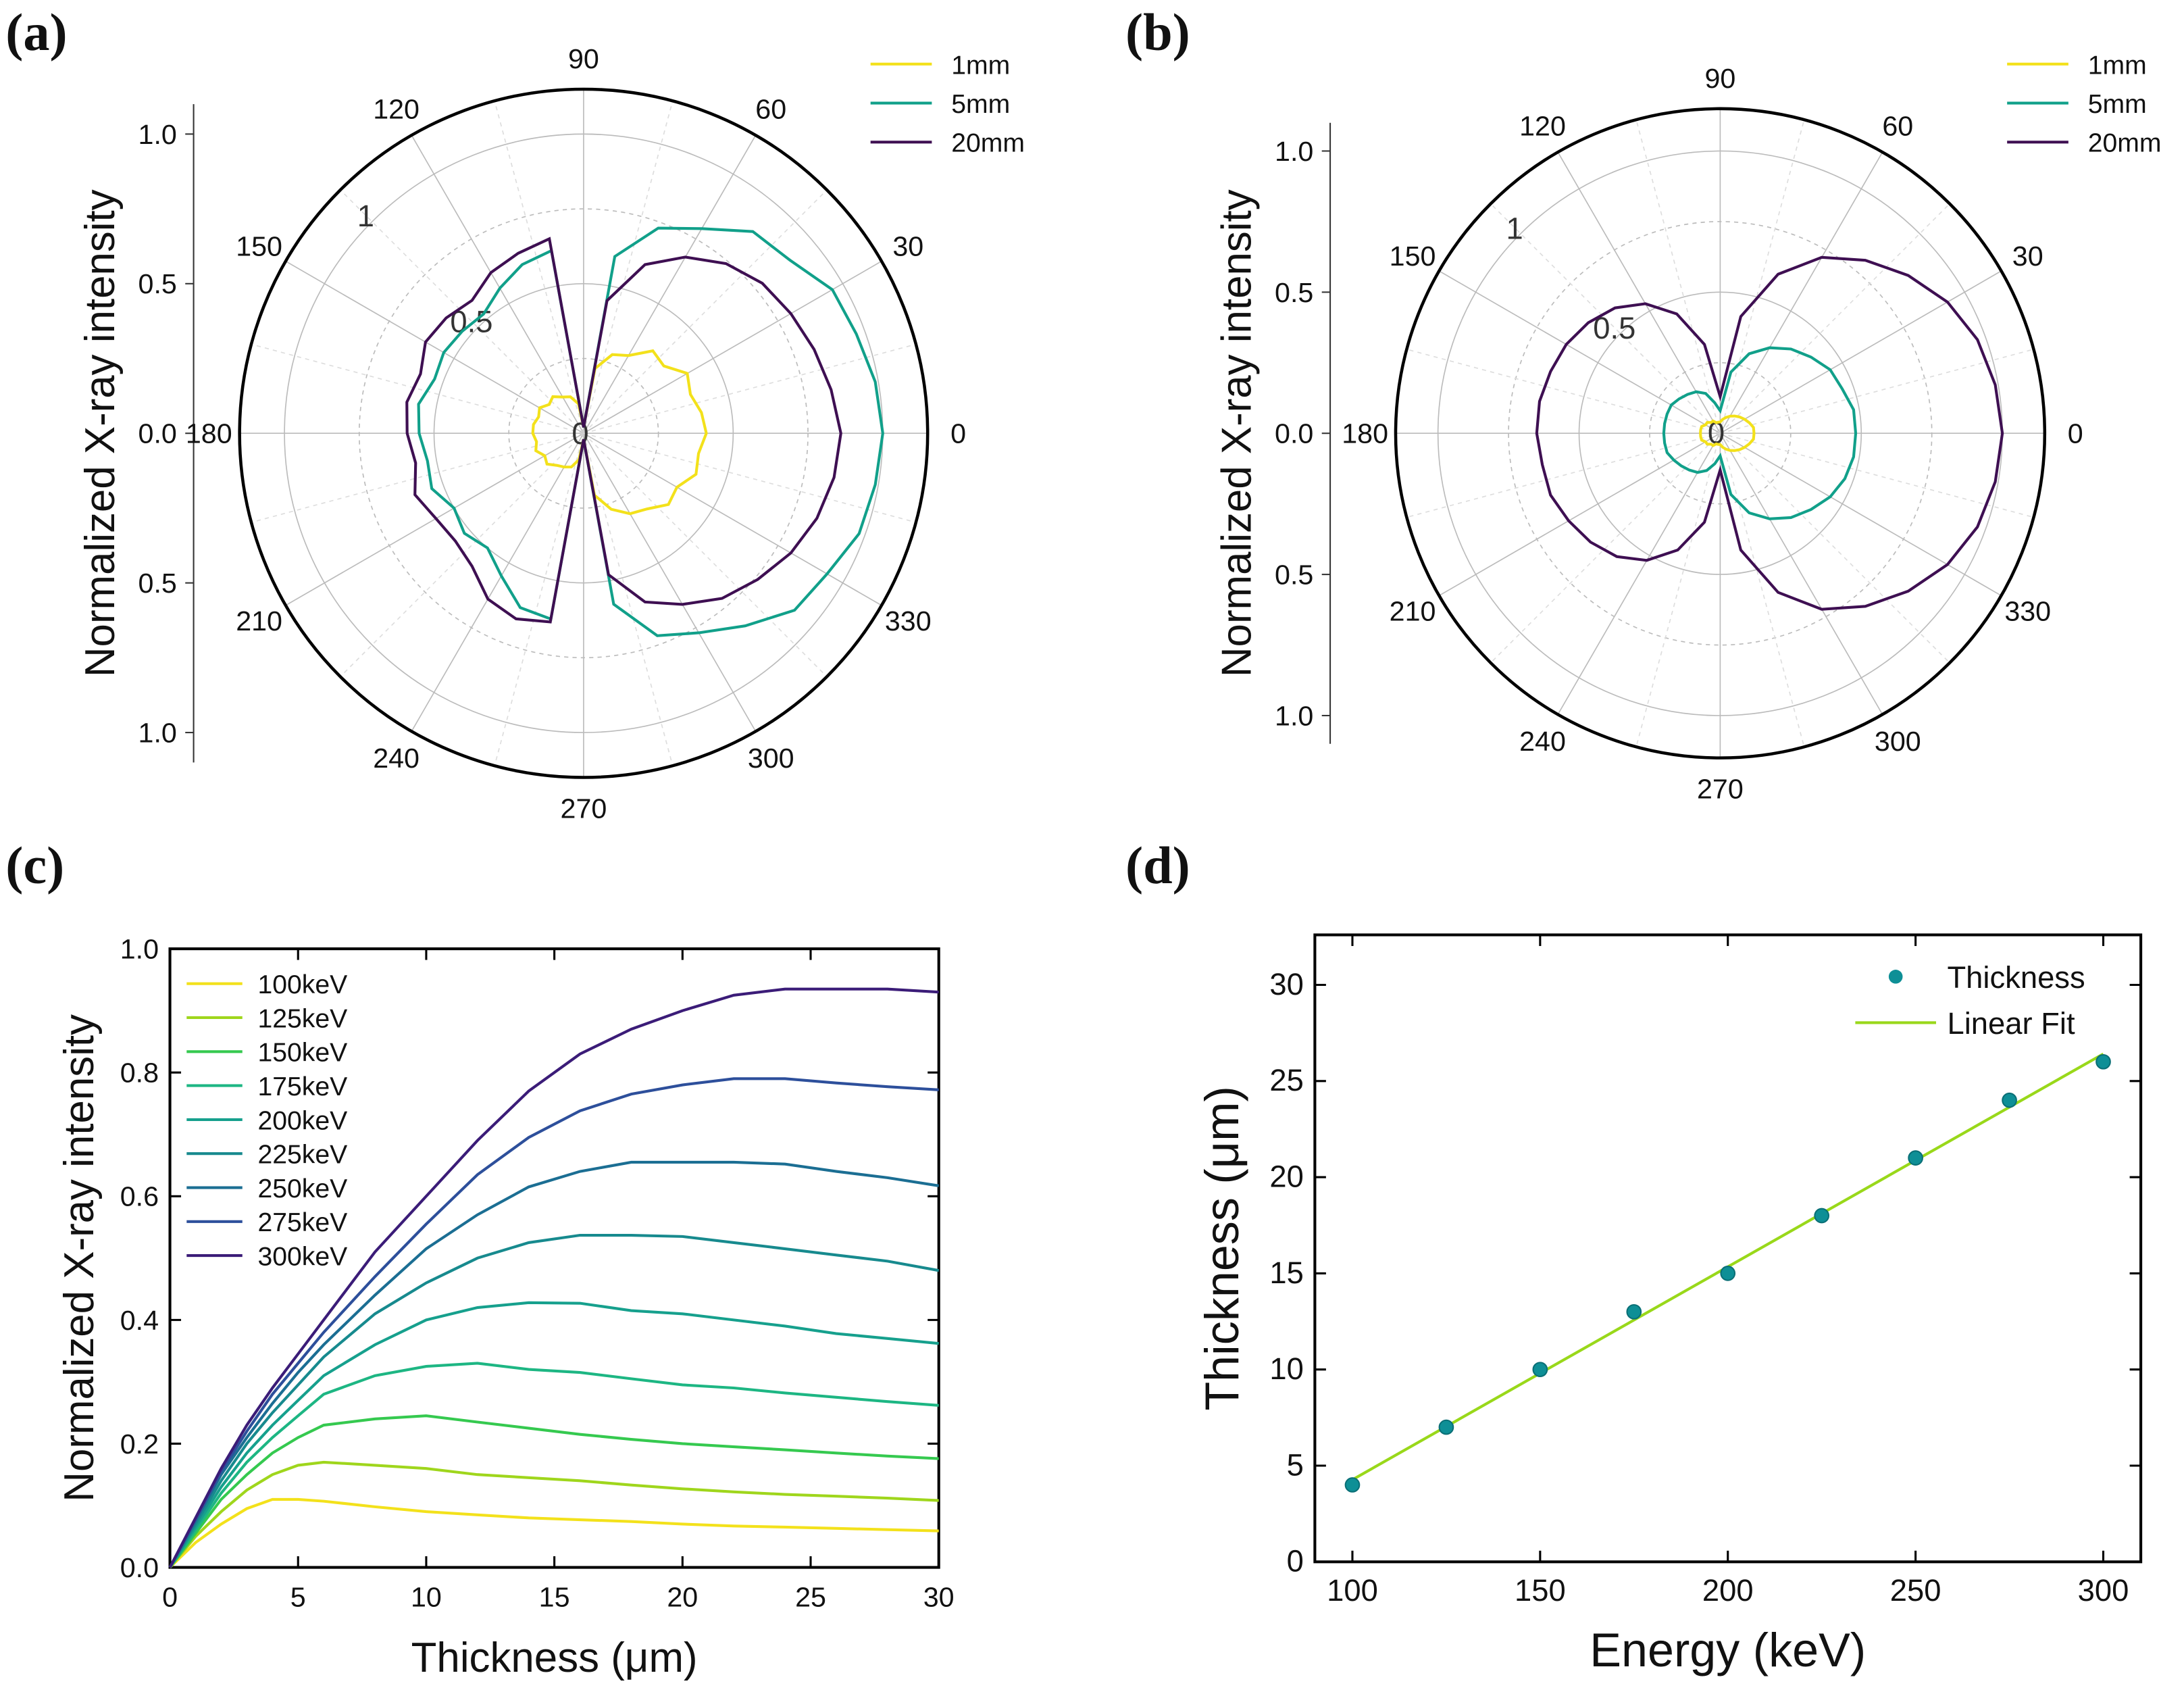 Image resolution: width=2184 pixels, height=1690 pixels. Describe the element at coordinates (302, 1120) in the screenshot. I see `legend-label: 200keV` at that location.